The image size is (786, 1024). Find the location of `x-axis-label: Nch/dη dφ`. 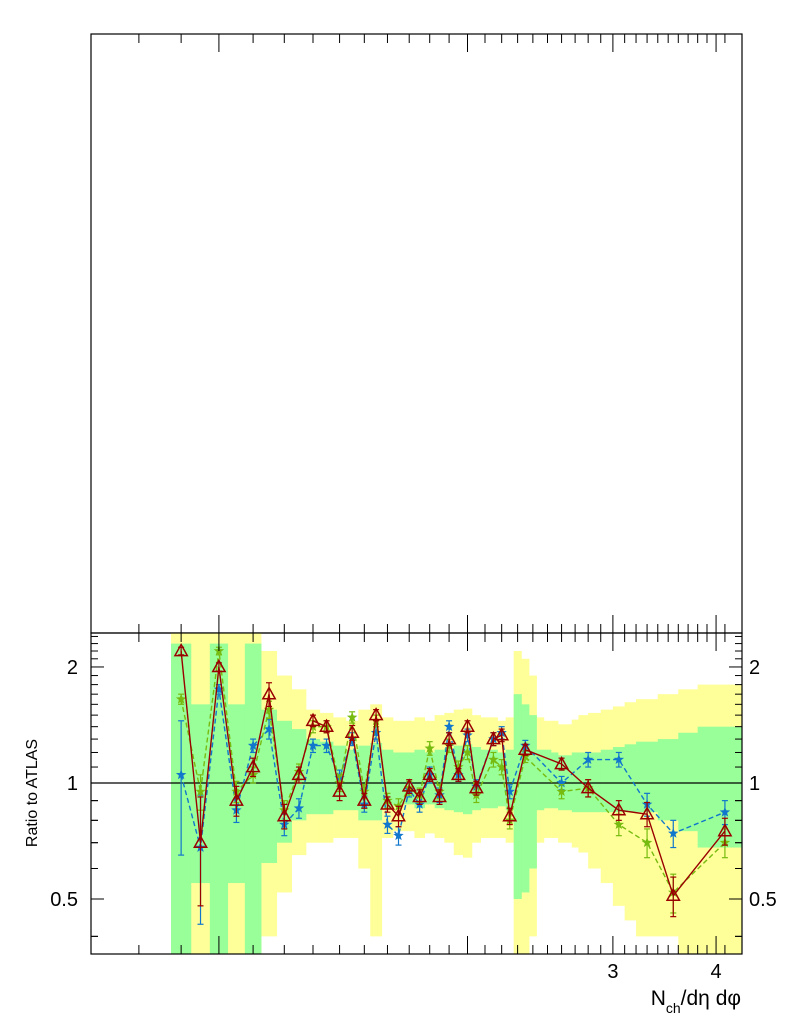

x-axis-label: Nch/dη dφ is located at coordinates (696, 1001).